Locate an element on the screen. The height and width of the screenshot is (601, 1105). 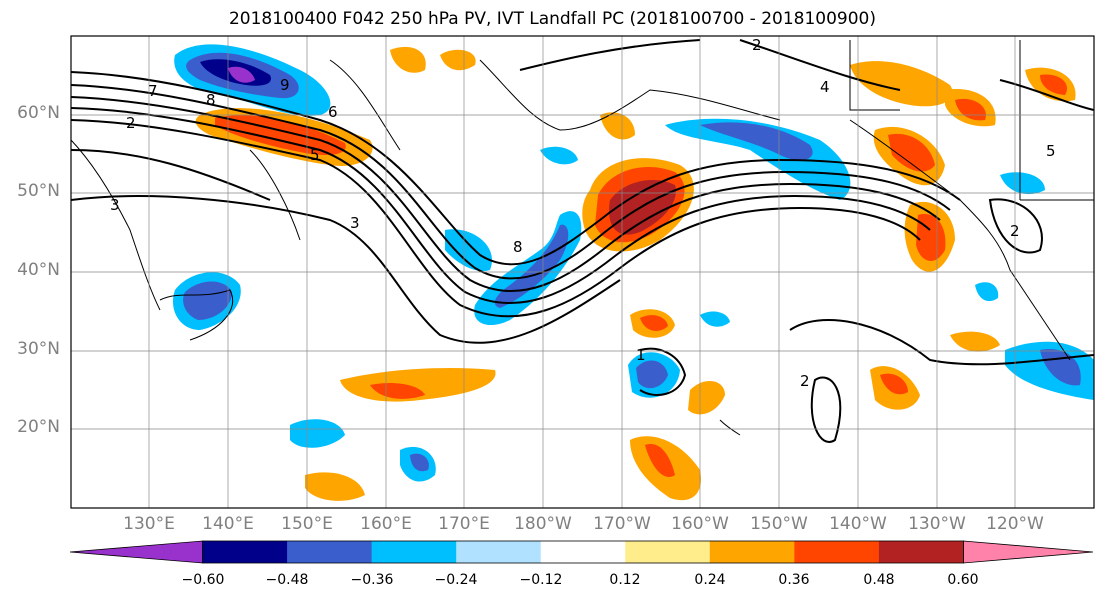
lat-label: 50°N is located at coordinates (38, 191).